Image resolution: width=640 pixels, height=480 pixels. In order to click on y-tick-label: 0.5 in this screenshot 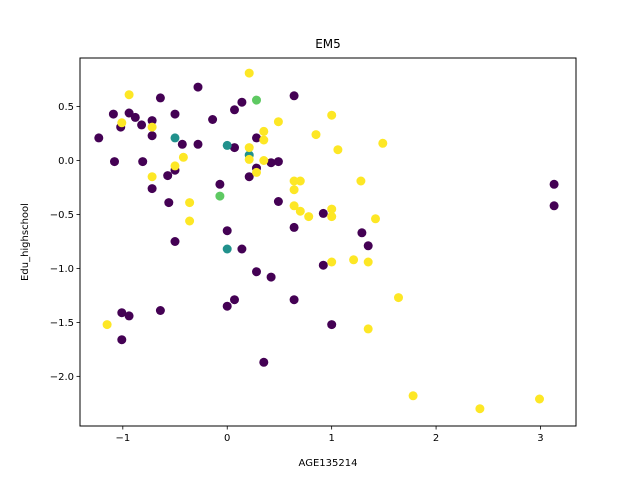, I will do `click(66, 107)`.